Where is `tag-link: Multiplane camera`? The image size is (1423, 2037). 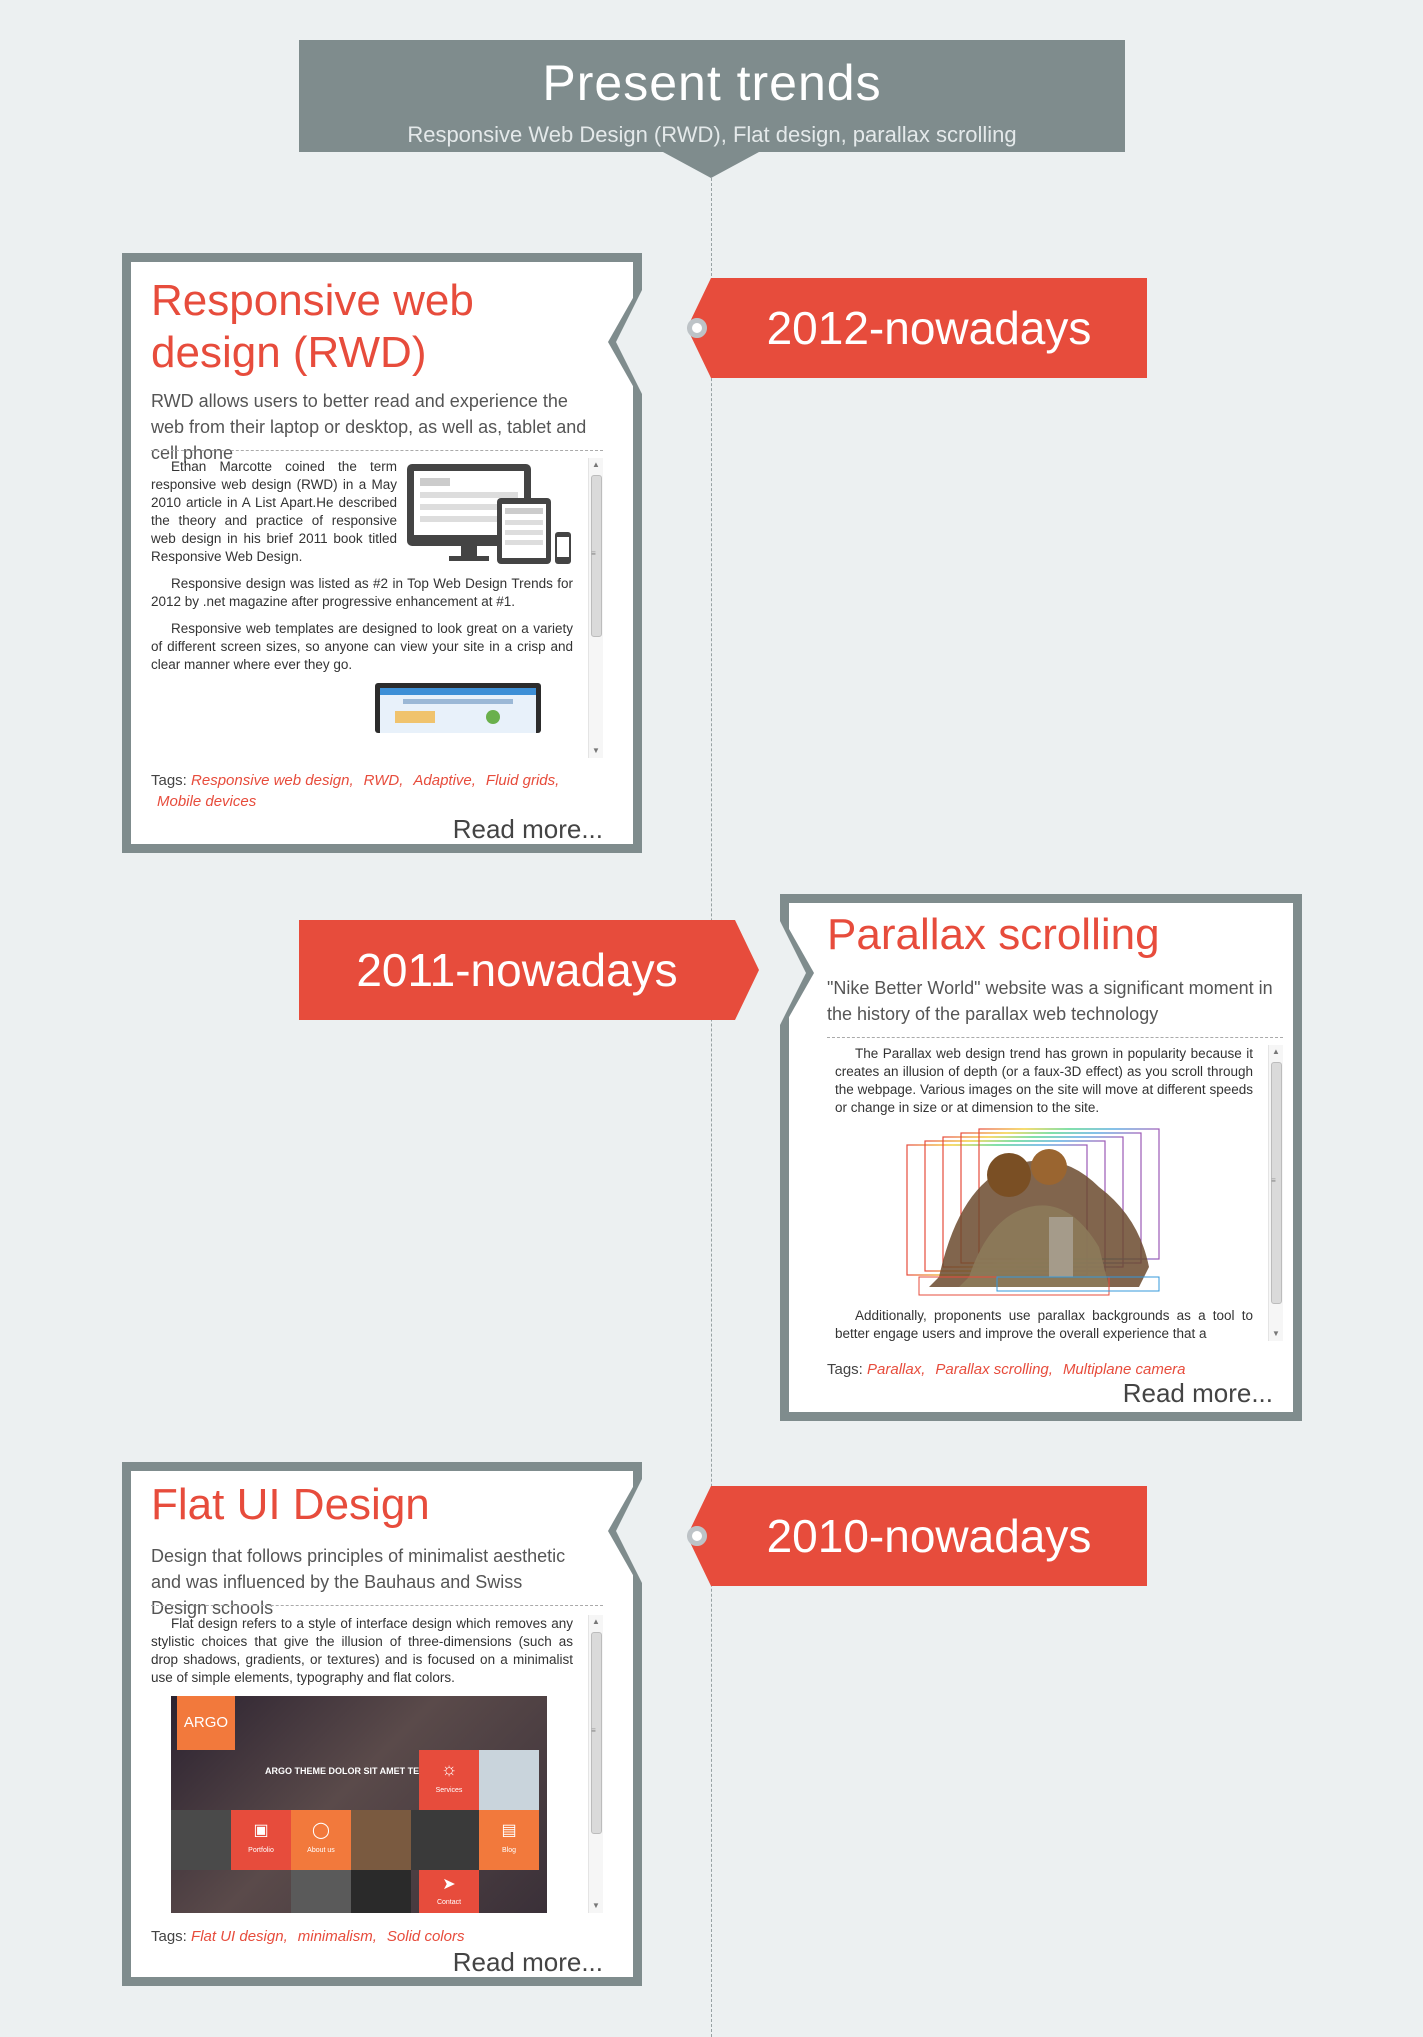
tag-link: Multiplane camera is located at coordinates (1124, 1369).